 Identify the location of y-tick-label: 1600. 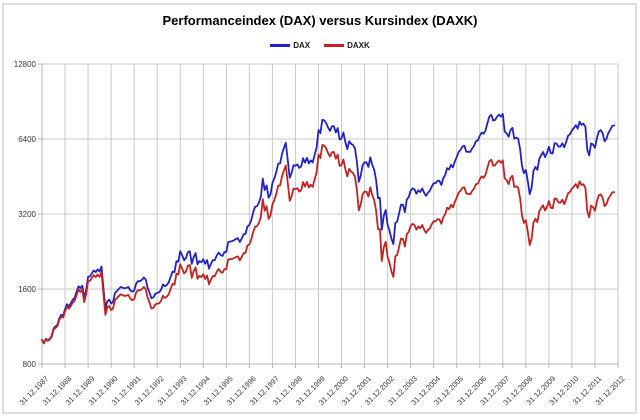
(27, 289).